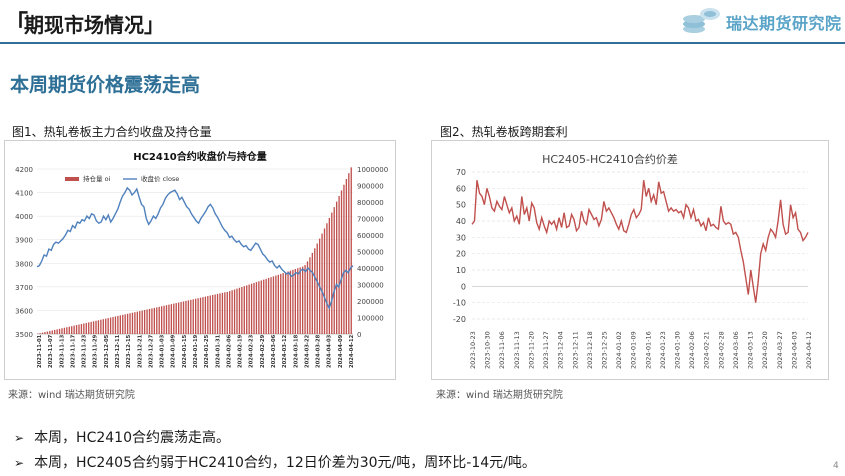  Describe the element at coordinates (163, 351) in the screenshot. I see `x-tick-label: 2024-01-03` at that location.